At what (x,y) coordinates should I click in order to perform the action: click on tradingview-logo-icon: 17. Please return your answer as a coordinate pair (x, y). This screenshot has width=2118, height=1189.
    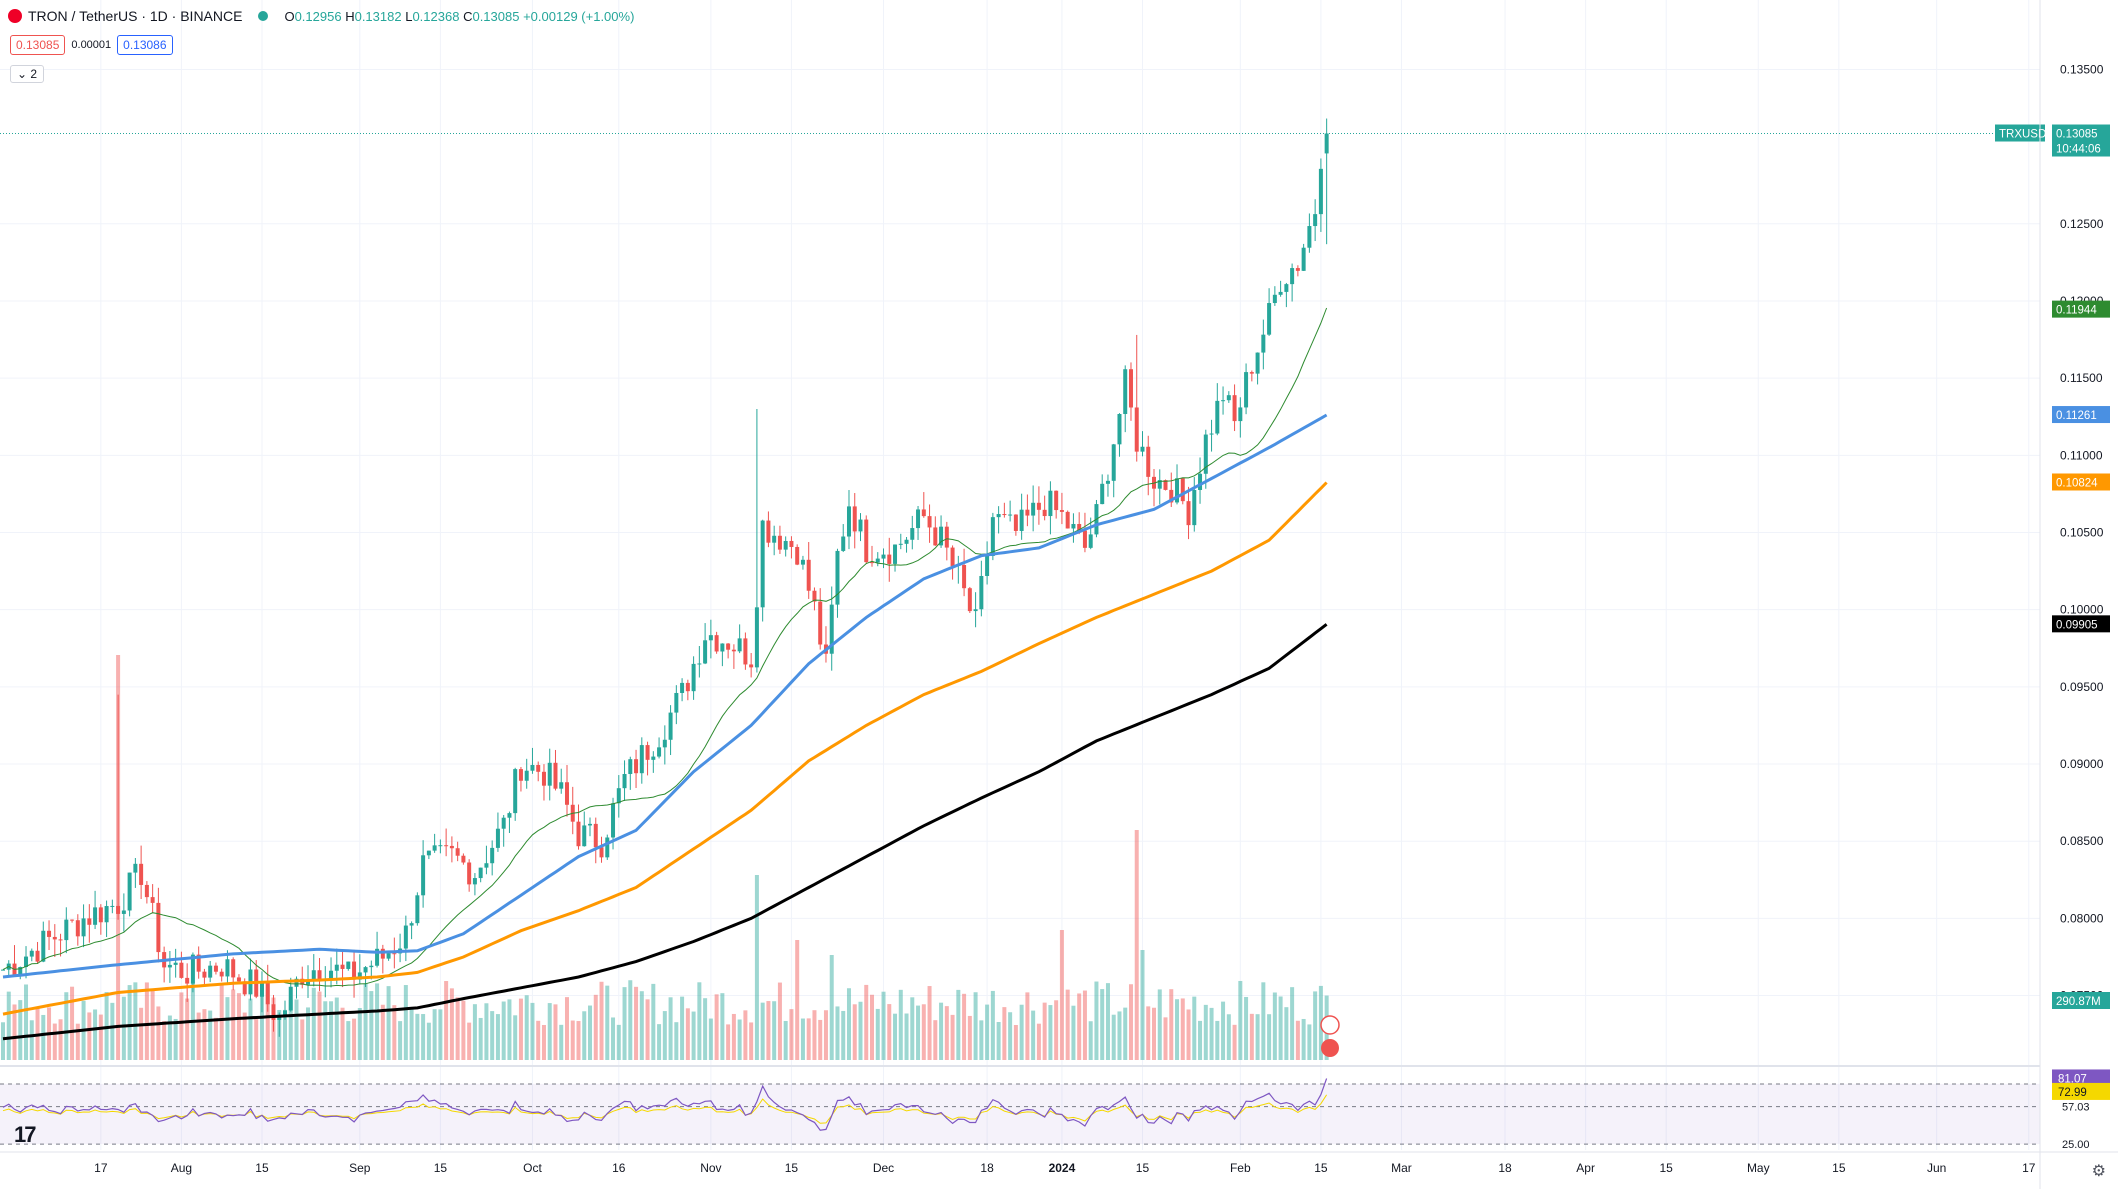
    Looking at the image, I should click on (25, 1134).